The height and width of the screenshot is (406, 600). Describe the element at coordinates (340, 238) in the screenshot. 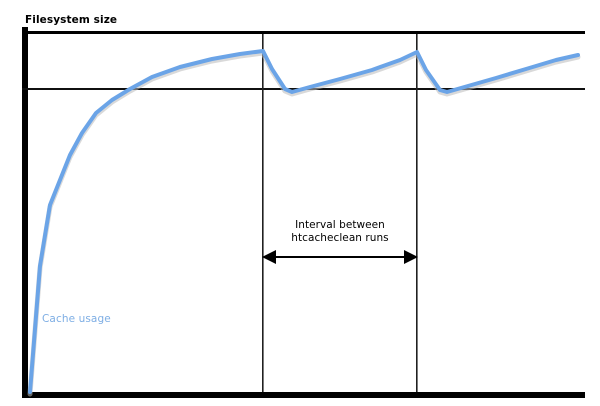

I see `interval-annotation-line-2: htcacheclean runs` at that location.